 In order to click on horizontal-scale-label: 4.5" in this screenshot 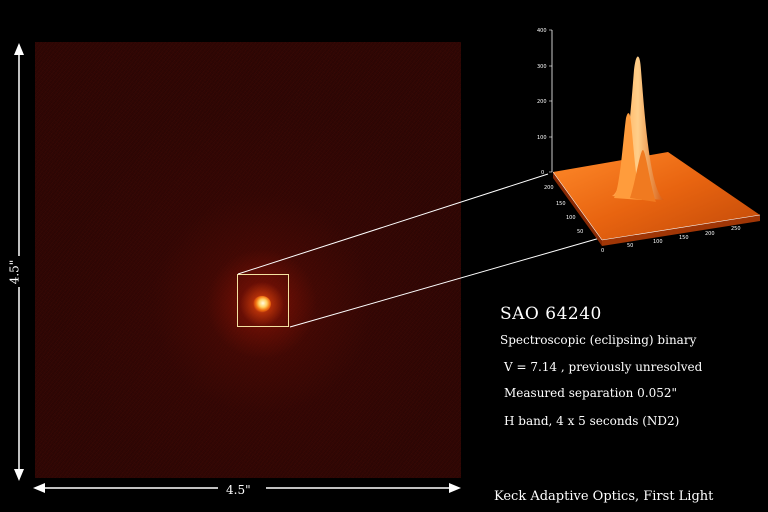, I will do `click(238, 490)`.